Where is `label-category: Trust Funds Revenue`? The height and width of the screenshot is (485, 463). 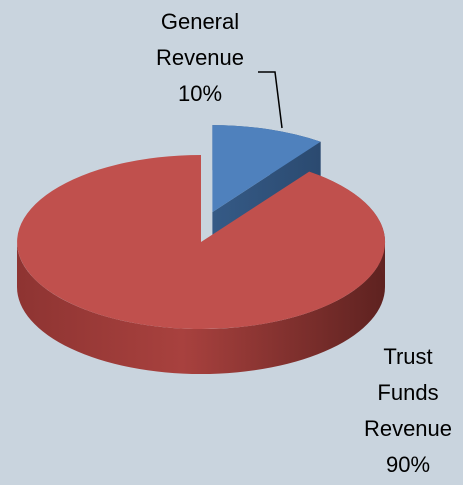 label-category: Trust Funds Revenue is located at coordinates (408, 392).